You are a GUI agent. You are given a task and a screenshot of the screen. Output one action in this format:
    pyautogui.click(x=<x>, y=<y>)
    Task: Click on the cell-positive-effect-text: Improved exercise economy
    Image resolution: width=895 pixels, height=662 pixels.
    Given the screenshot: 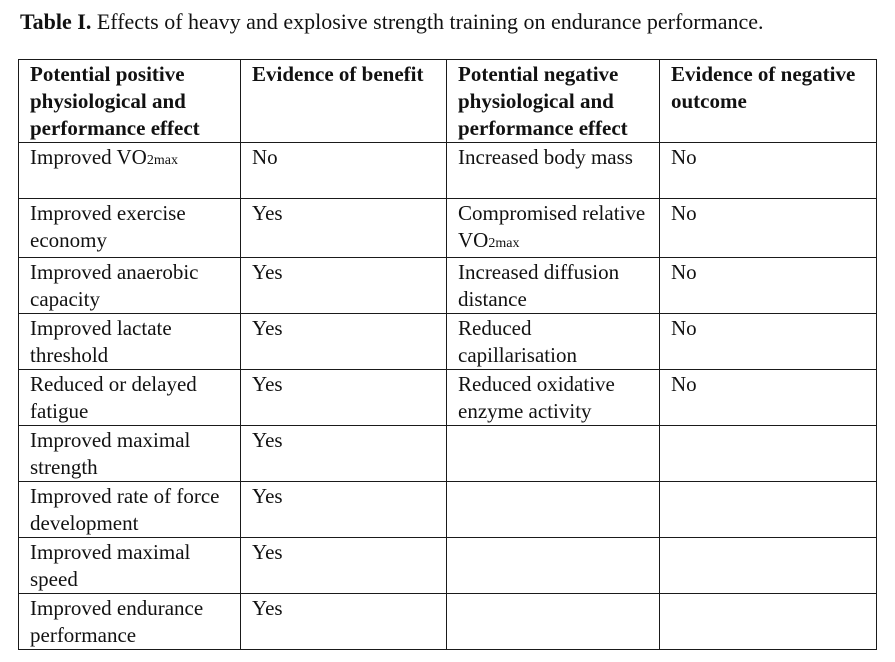 What is the action you would take?
    pyautogui.click(x=108, y=226)
    